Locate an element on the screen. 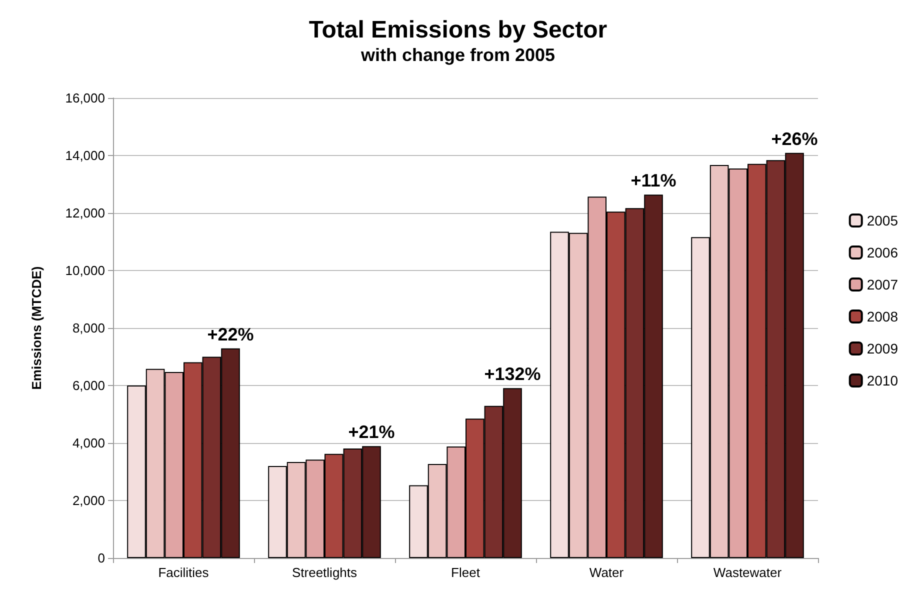 Image resolution: width=917 pixels, height=604 pixels. y-tick-label: 8,000 is located at coordinates (88, 328).